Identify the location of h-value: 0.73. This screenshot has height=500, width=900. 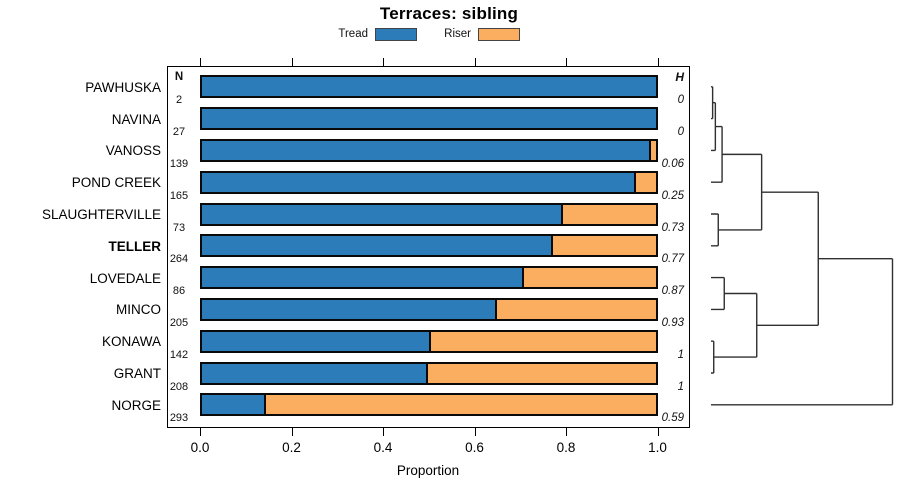
(672, 227).